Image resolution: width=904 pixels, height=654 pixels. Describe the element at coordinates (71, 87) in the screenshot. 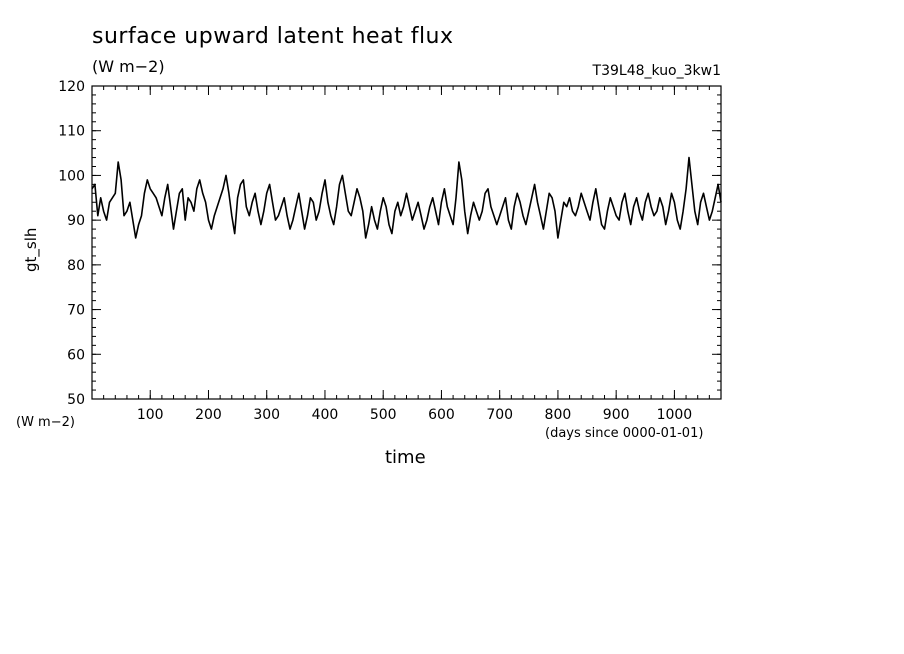

I see `y-tick-label: 120` at that location.